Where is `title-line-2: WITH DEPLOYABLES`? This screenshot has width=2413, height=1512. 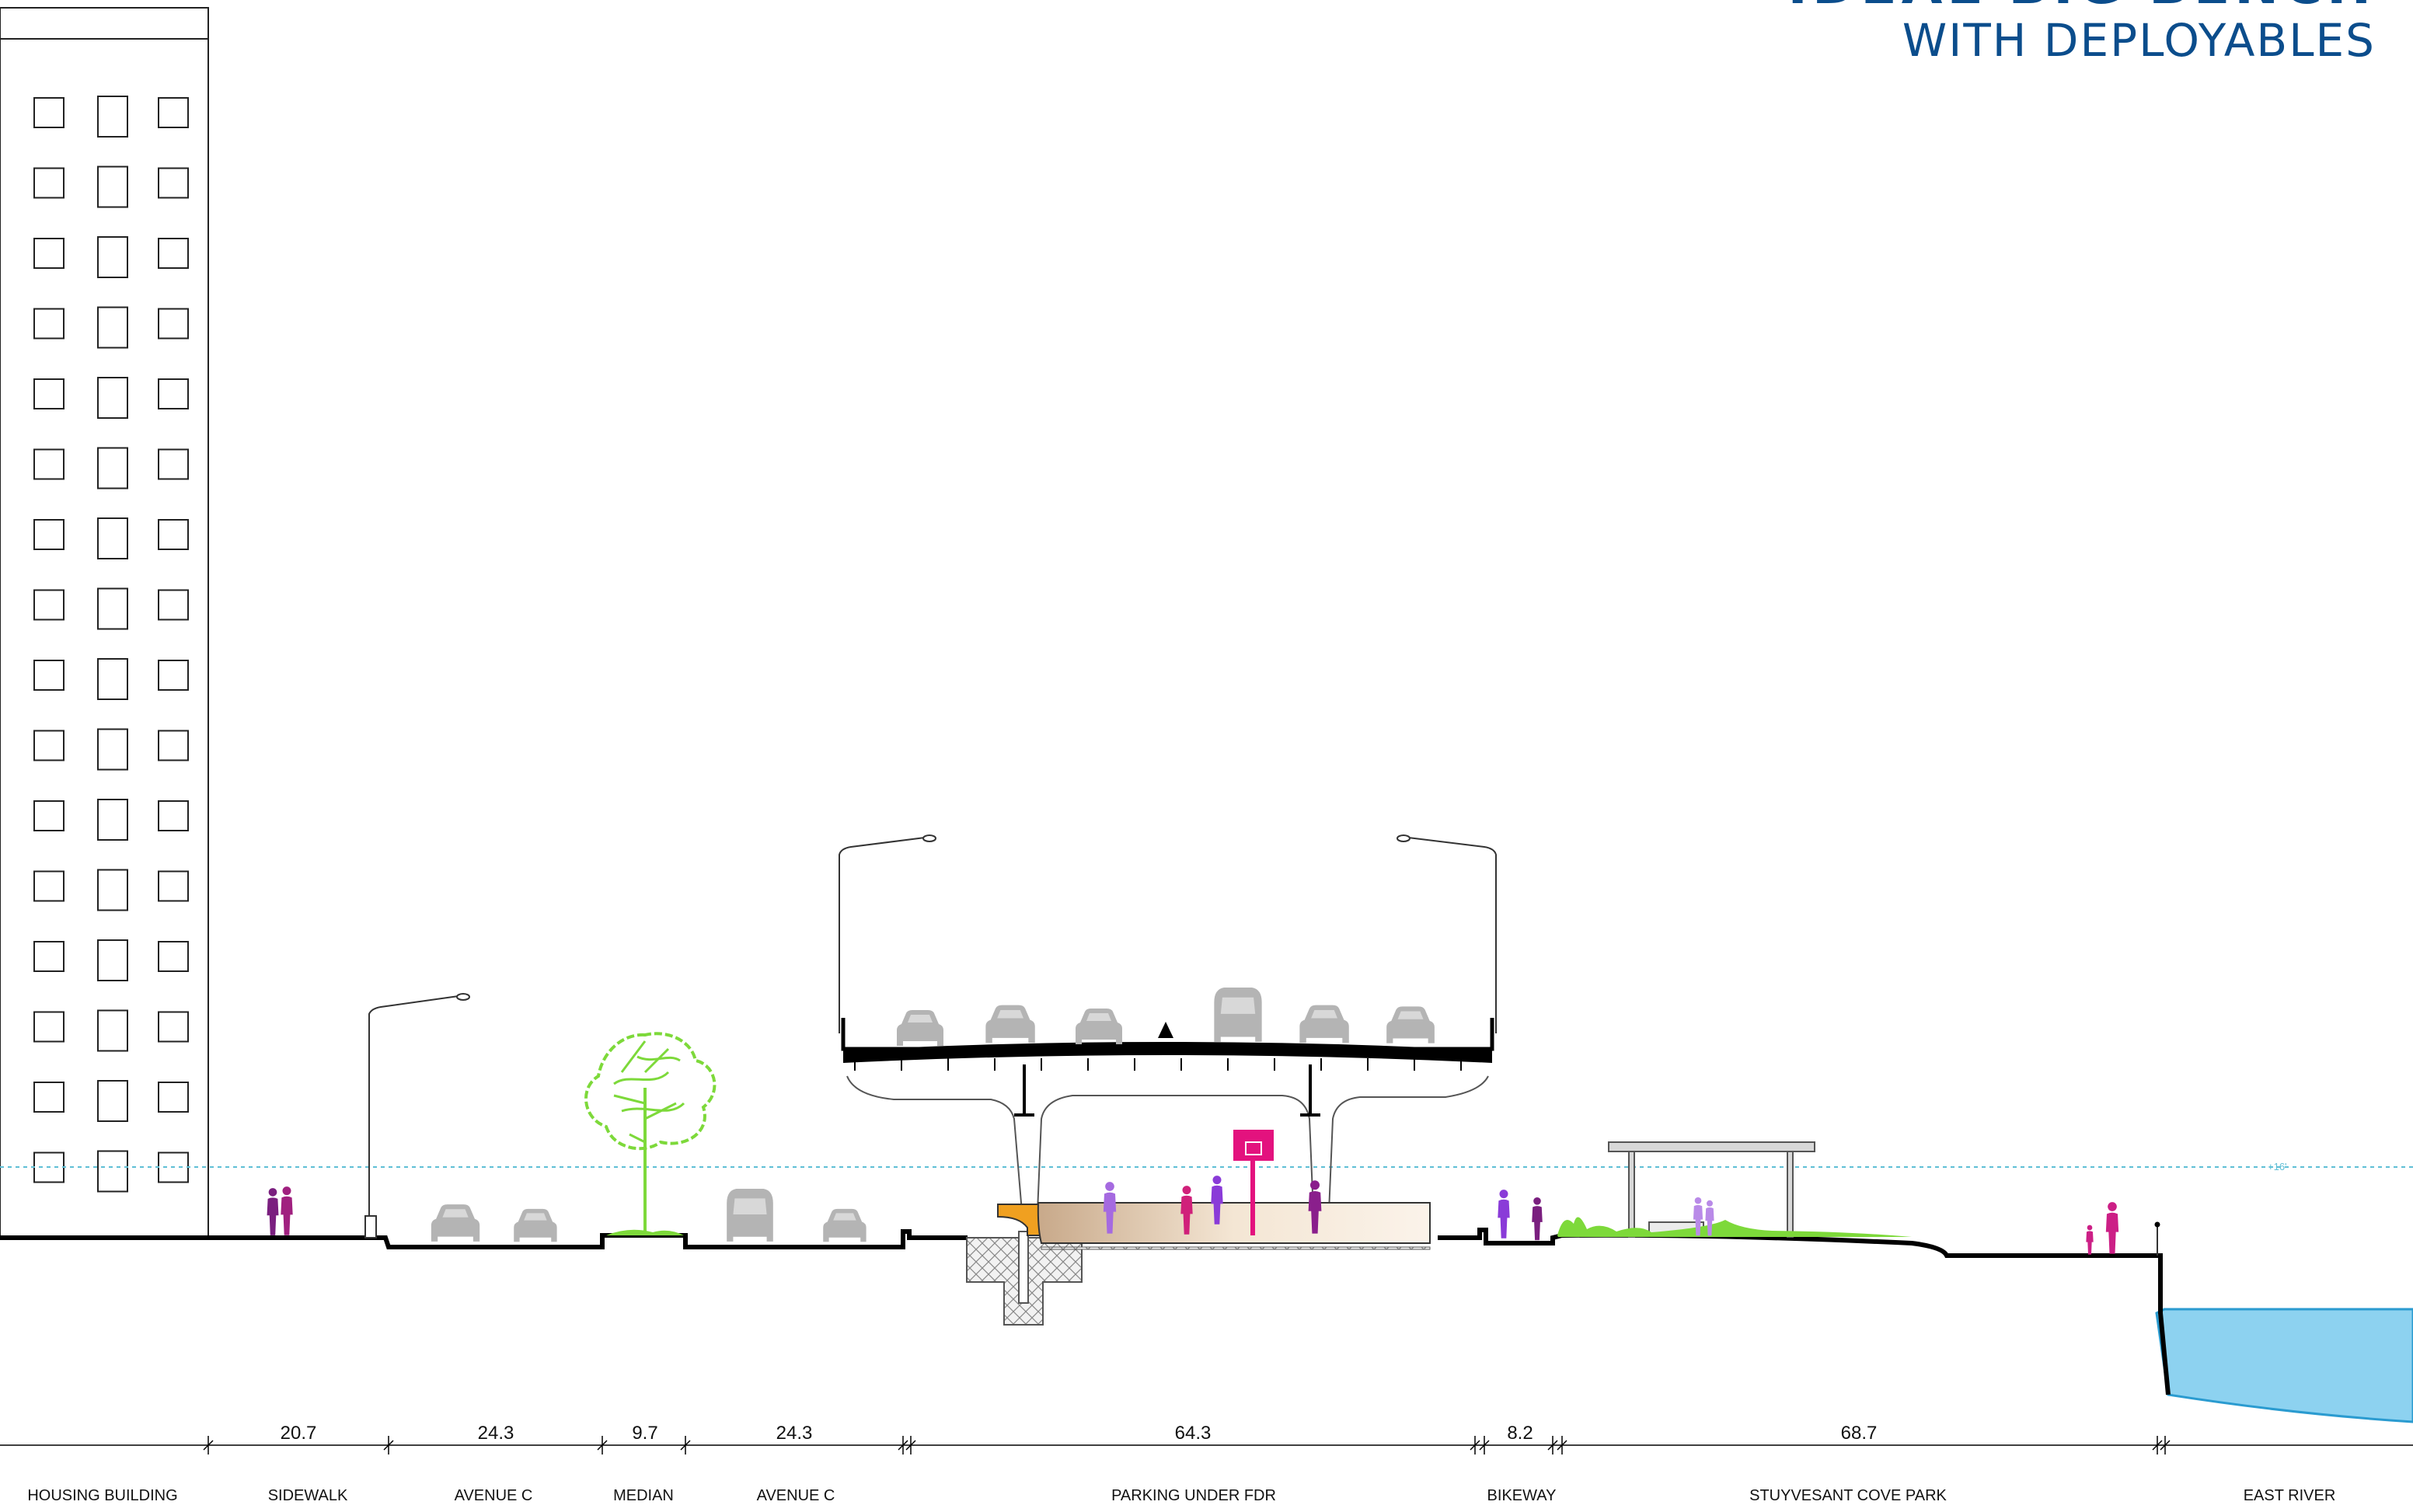 title-line-2: WITH DEPLOYABLES is located at coordinates (2139, 40).